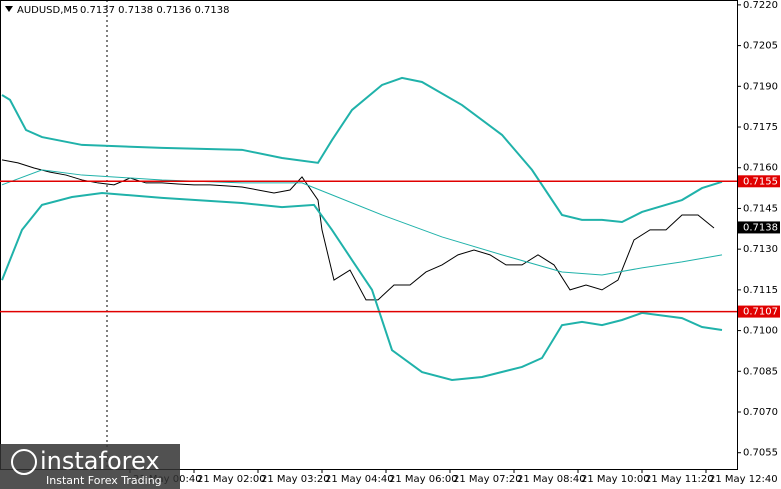 The height and width of the screenshot is (489, 781). What do you see at coordinates (760, 5) in the screenshot?
I see `y-tick-label: 0.7220` at bounding box center [760, 5].